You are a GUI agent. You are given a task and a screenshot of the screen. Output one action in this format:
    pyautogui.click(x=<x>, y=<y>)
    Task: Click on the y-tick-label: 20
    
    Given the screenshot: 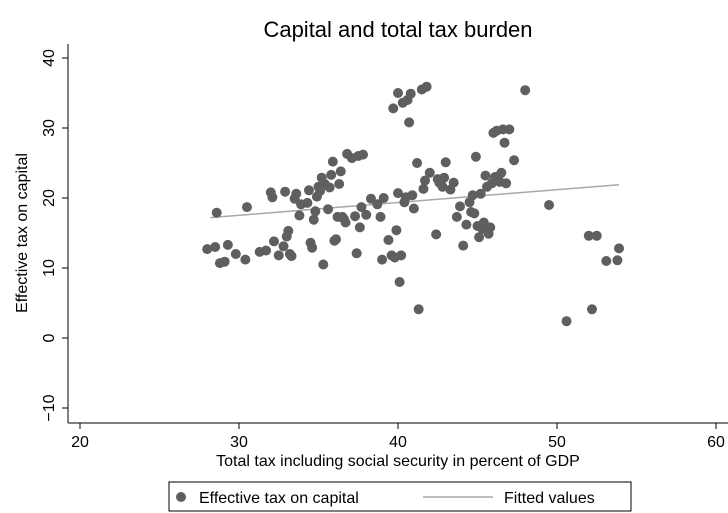 What is the action you would take?
    pyautogui.click(x=49, y=198)
    